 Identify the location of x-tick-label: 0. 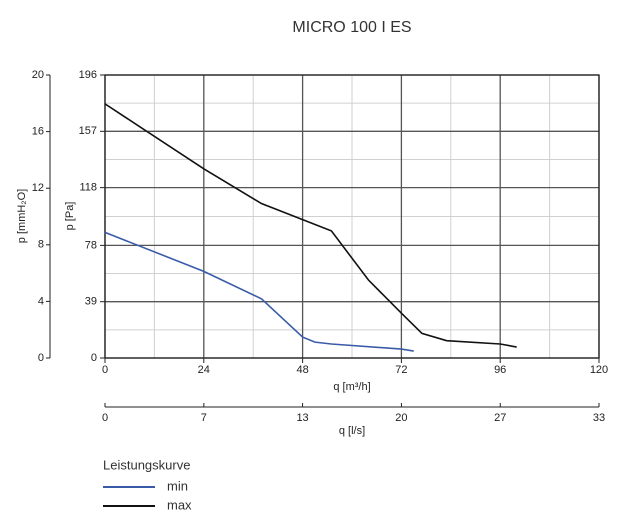
(105, 370).